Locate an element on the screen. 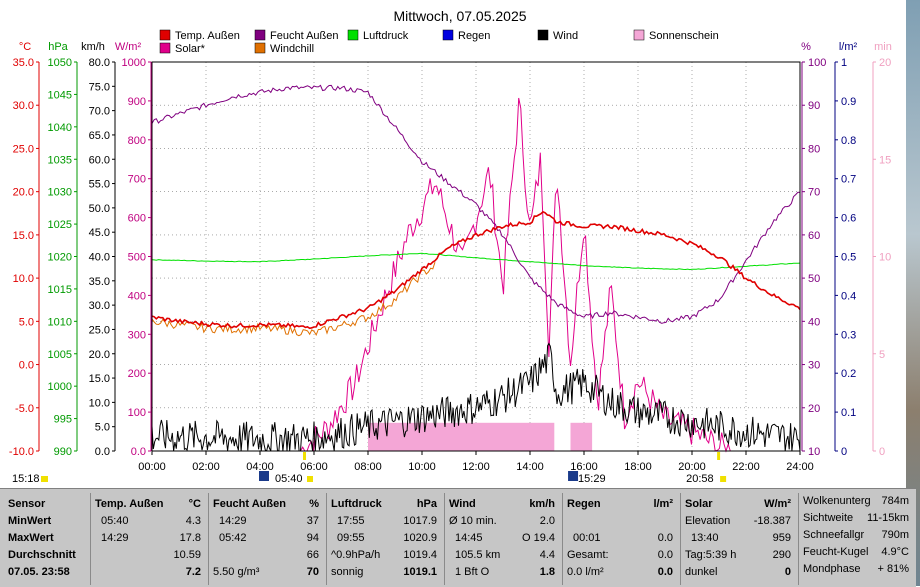 This screenshot has width=920, height=587. tick-label-pressure: 995 is located at coordinates (63, 420).